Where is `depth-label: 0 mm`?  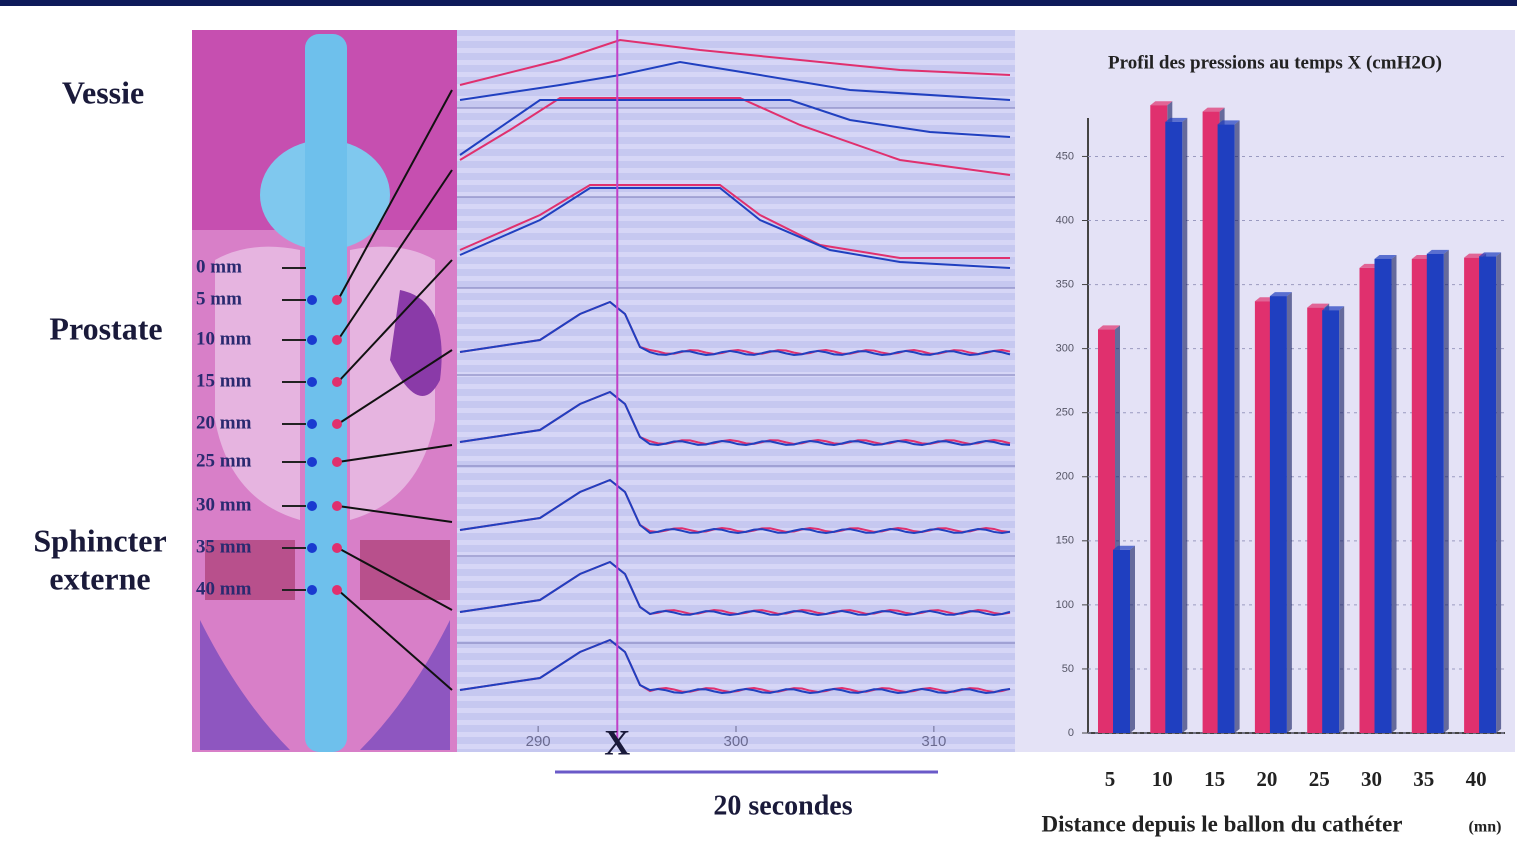 depth-label: 0 mm is located at coordinates (219, 266).